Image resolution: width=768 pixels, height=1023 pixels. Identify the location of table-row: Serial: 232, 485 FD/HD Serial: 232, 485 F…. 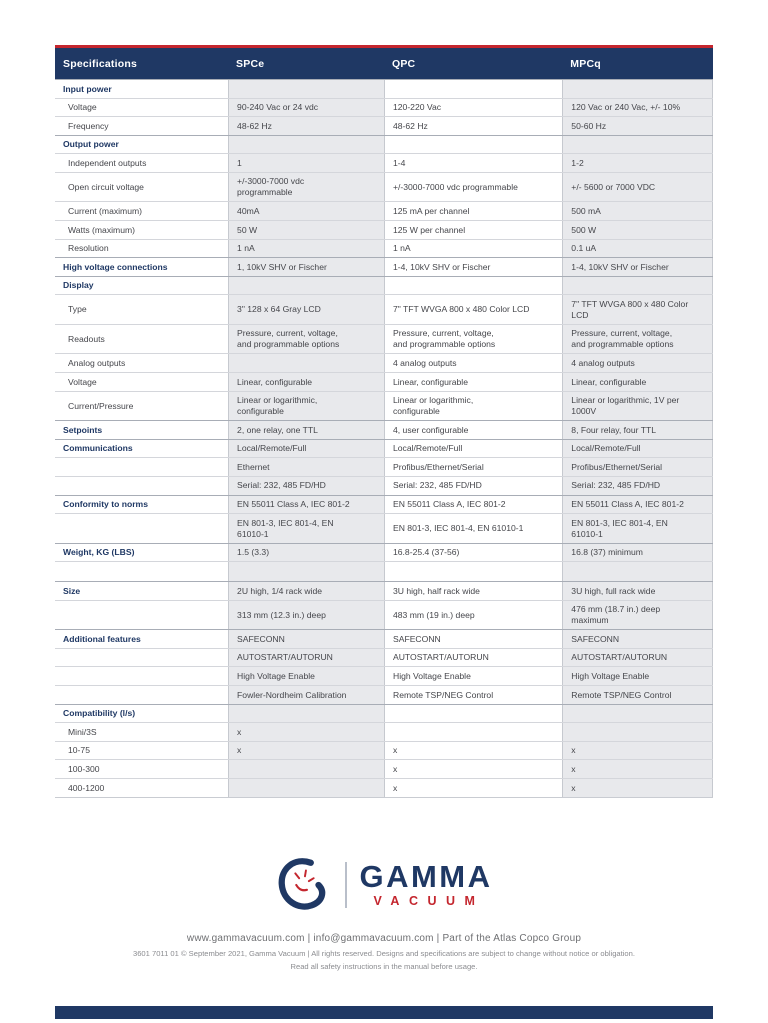
(384, 485).